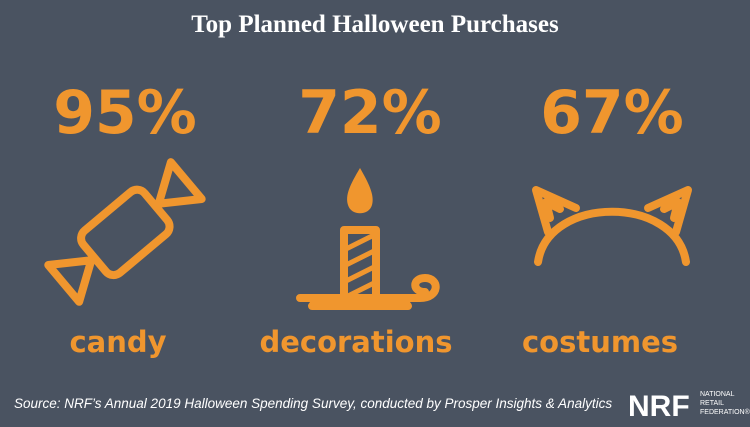  I want to click on percent: 72%, so click(370, 113).